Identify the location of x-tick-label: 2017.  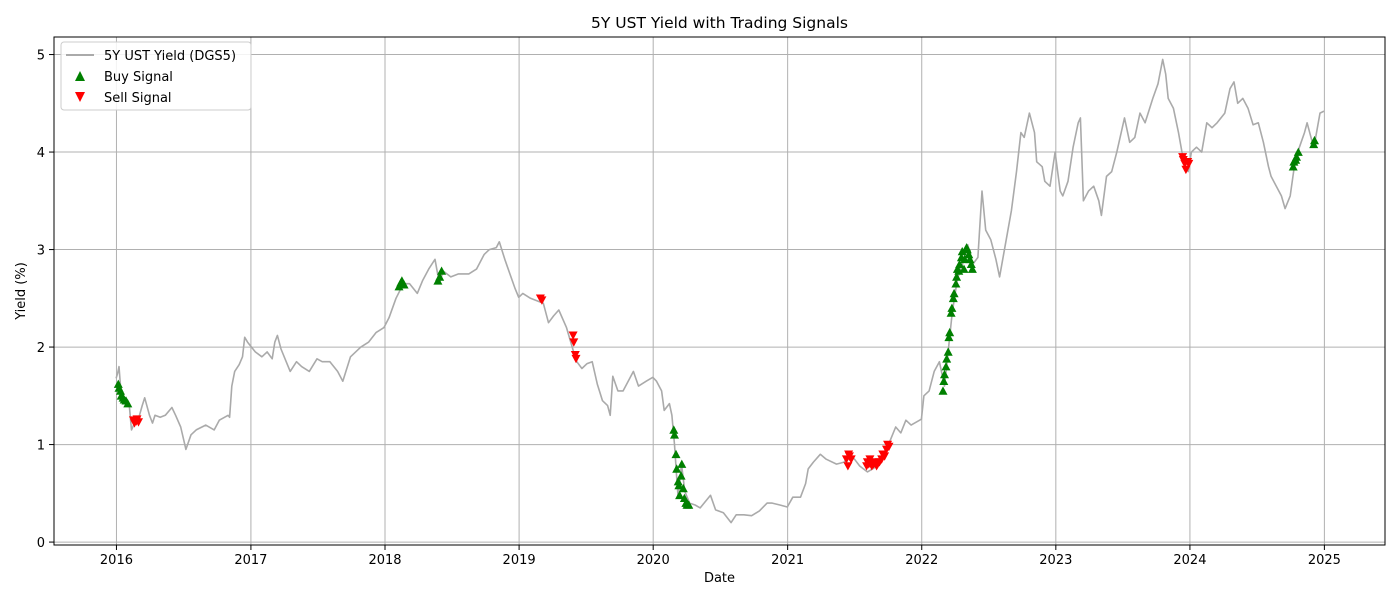
(250, 560).